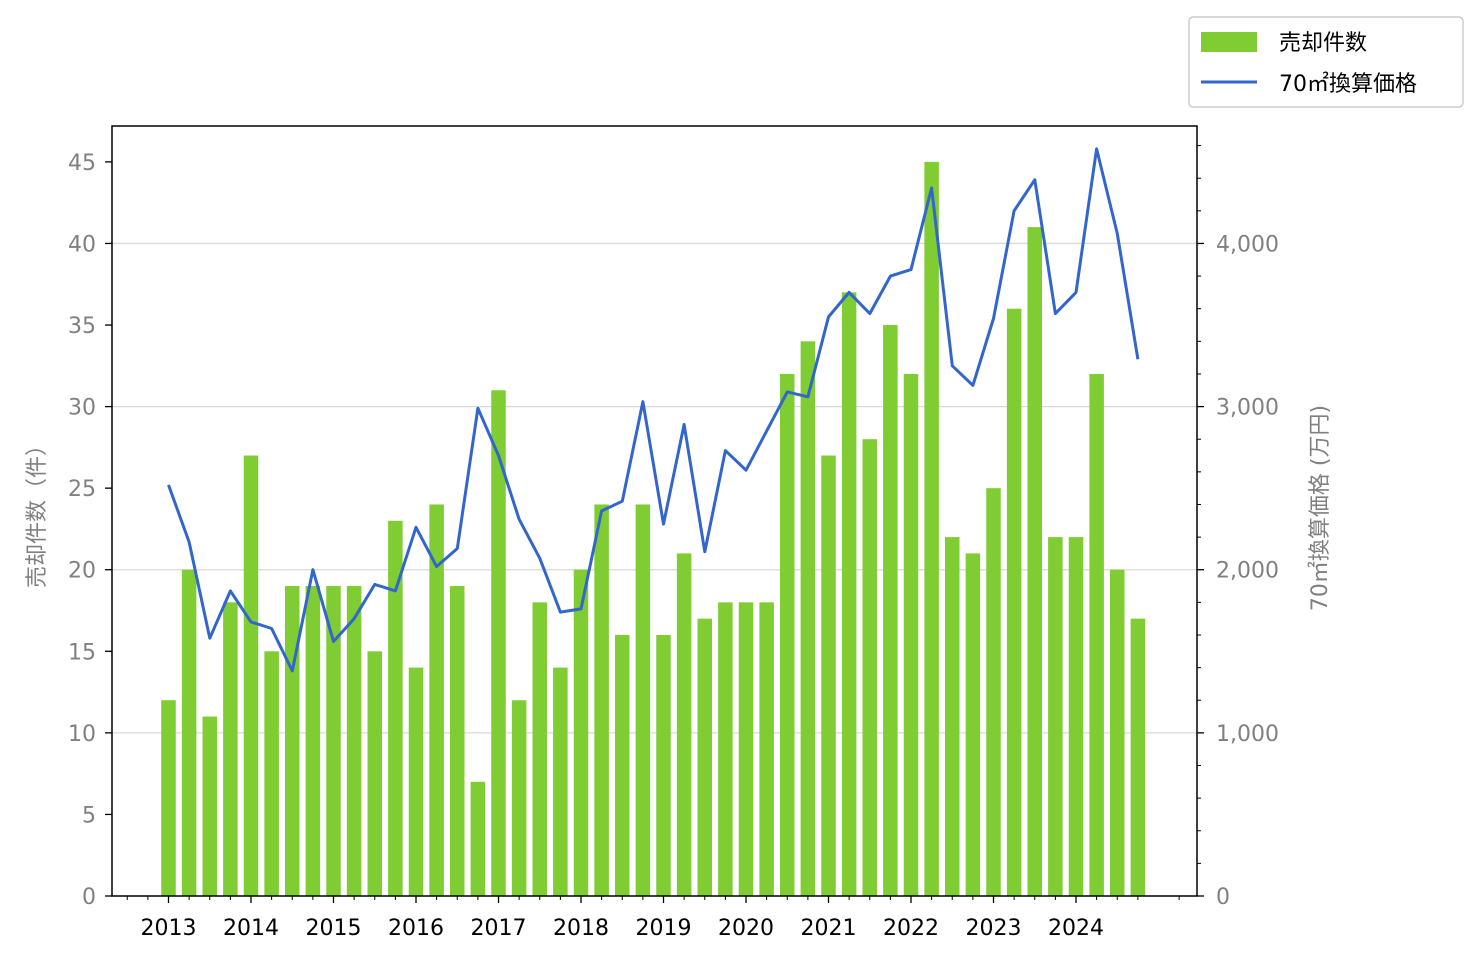 The height and width of the screenshot is (961, 1483). What do you see at coordinates (994, 928) in the screenshot?
I see `x-tick-label: 2023` at bounding box center [994, 928].